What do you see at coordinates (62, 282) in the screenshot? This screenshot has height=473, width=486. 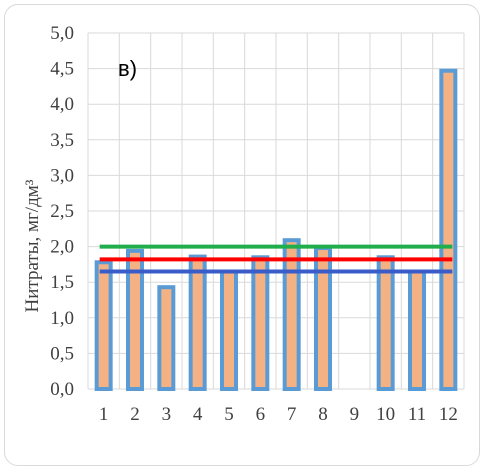 I see `y-tick-label: 1,5` at bounding box center [62, 282].